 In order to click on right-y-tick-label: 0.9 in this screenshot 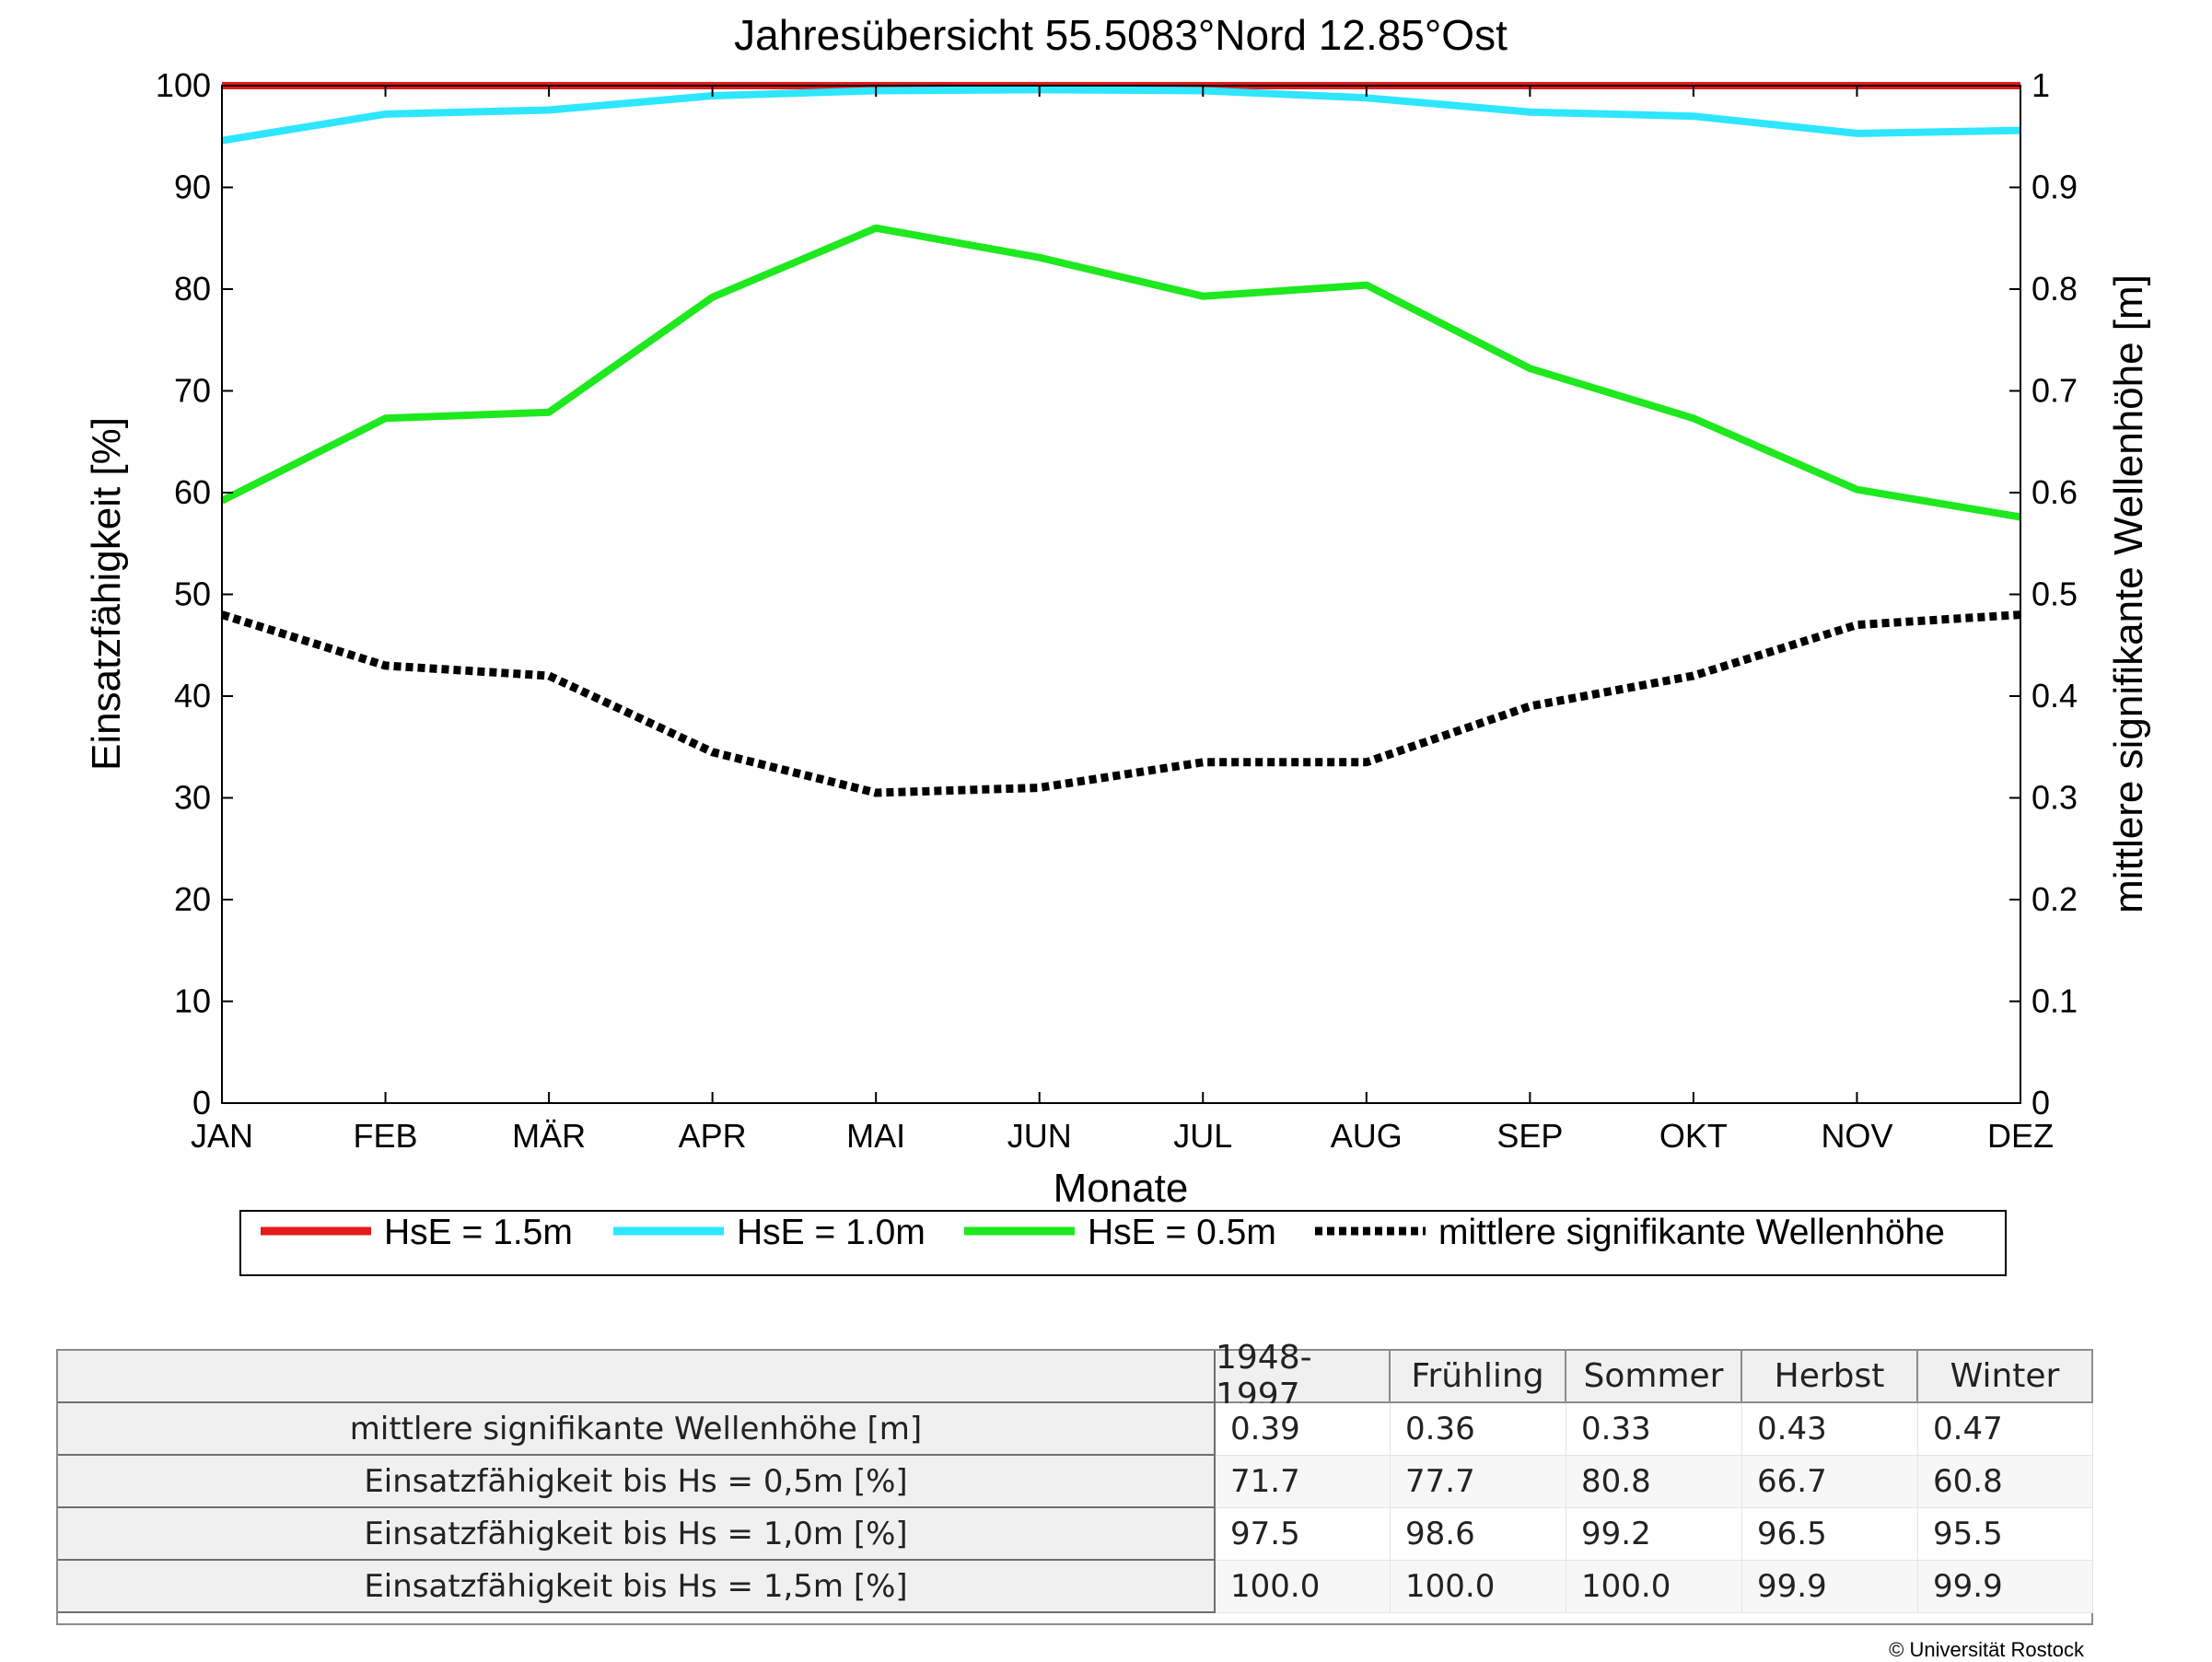, I will do `click(2055, 188)`.